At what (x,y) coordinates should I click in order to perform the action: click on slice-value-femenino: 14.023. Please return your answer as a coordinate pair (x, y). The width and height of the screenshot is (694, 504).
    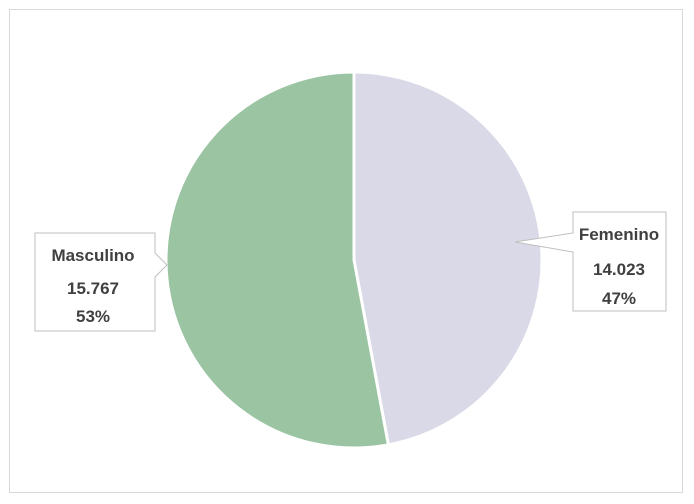
    Looking at the image, I should click on (619, 269).